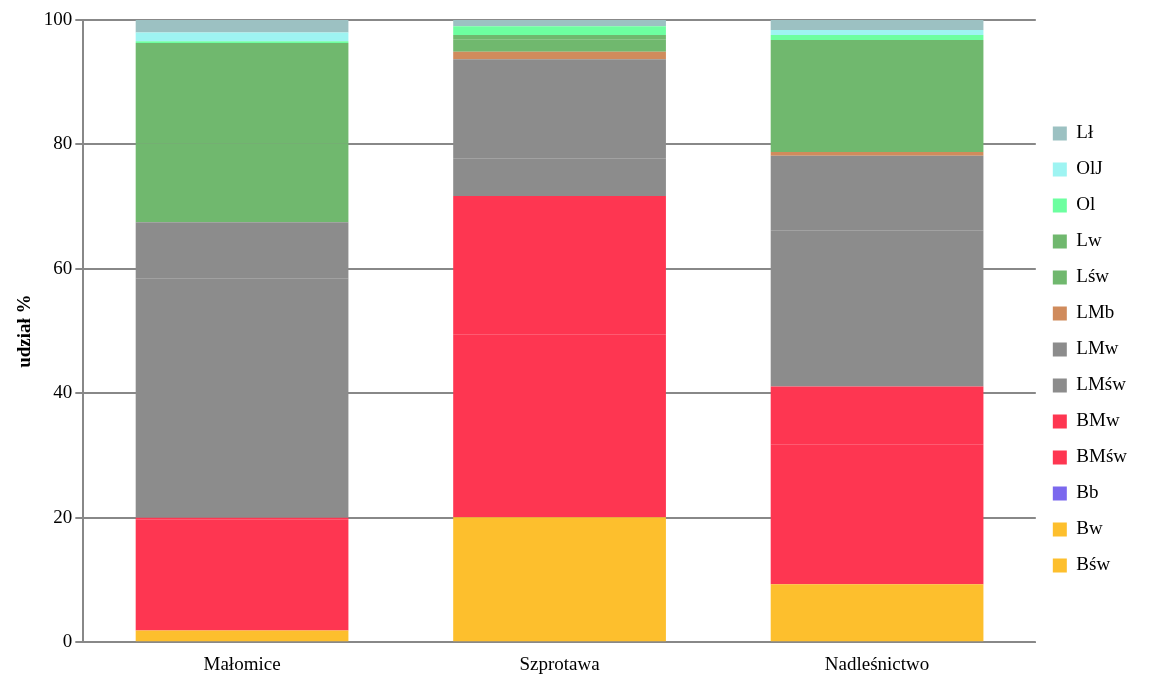 The width and height of the screenshot is (1157, 689). What do you see at coordinates (1086, 204) in the screenshot?
I see `legend-label: Ol` at bounding box center [1086, 204].